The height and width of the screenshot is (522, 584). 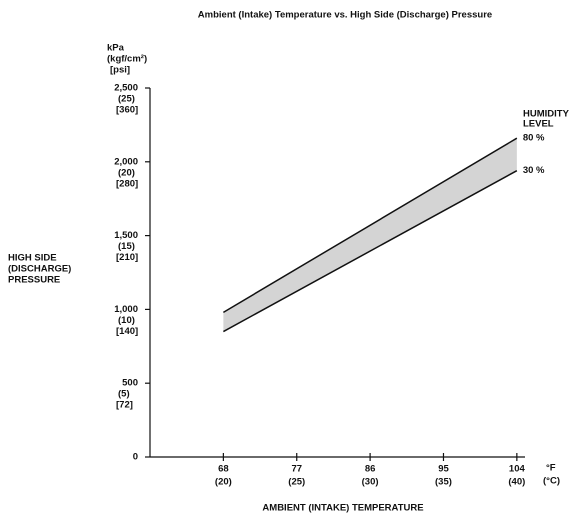 What do you see at coordinates (443, 482) in the screenshot?
I see `x-tick-label-celsius: (35)` at bounding box center [443, 482].